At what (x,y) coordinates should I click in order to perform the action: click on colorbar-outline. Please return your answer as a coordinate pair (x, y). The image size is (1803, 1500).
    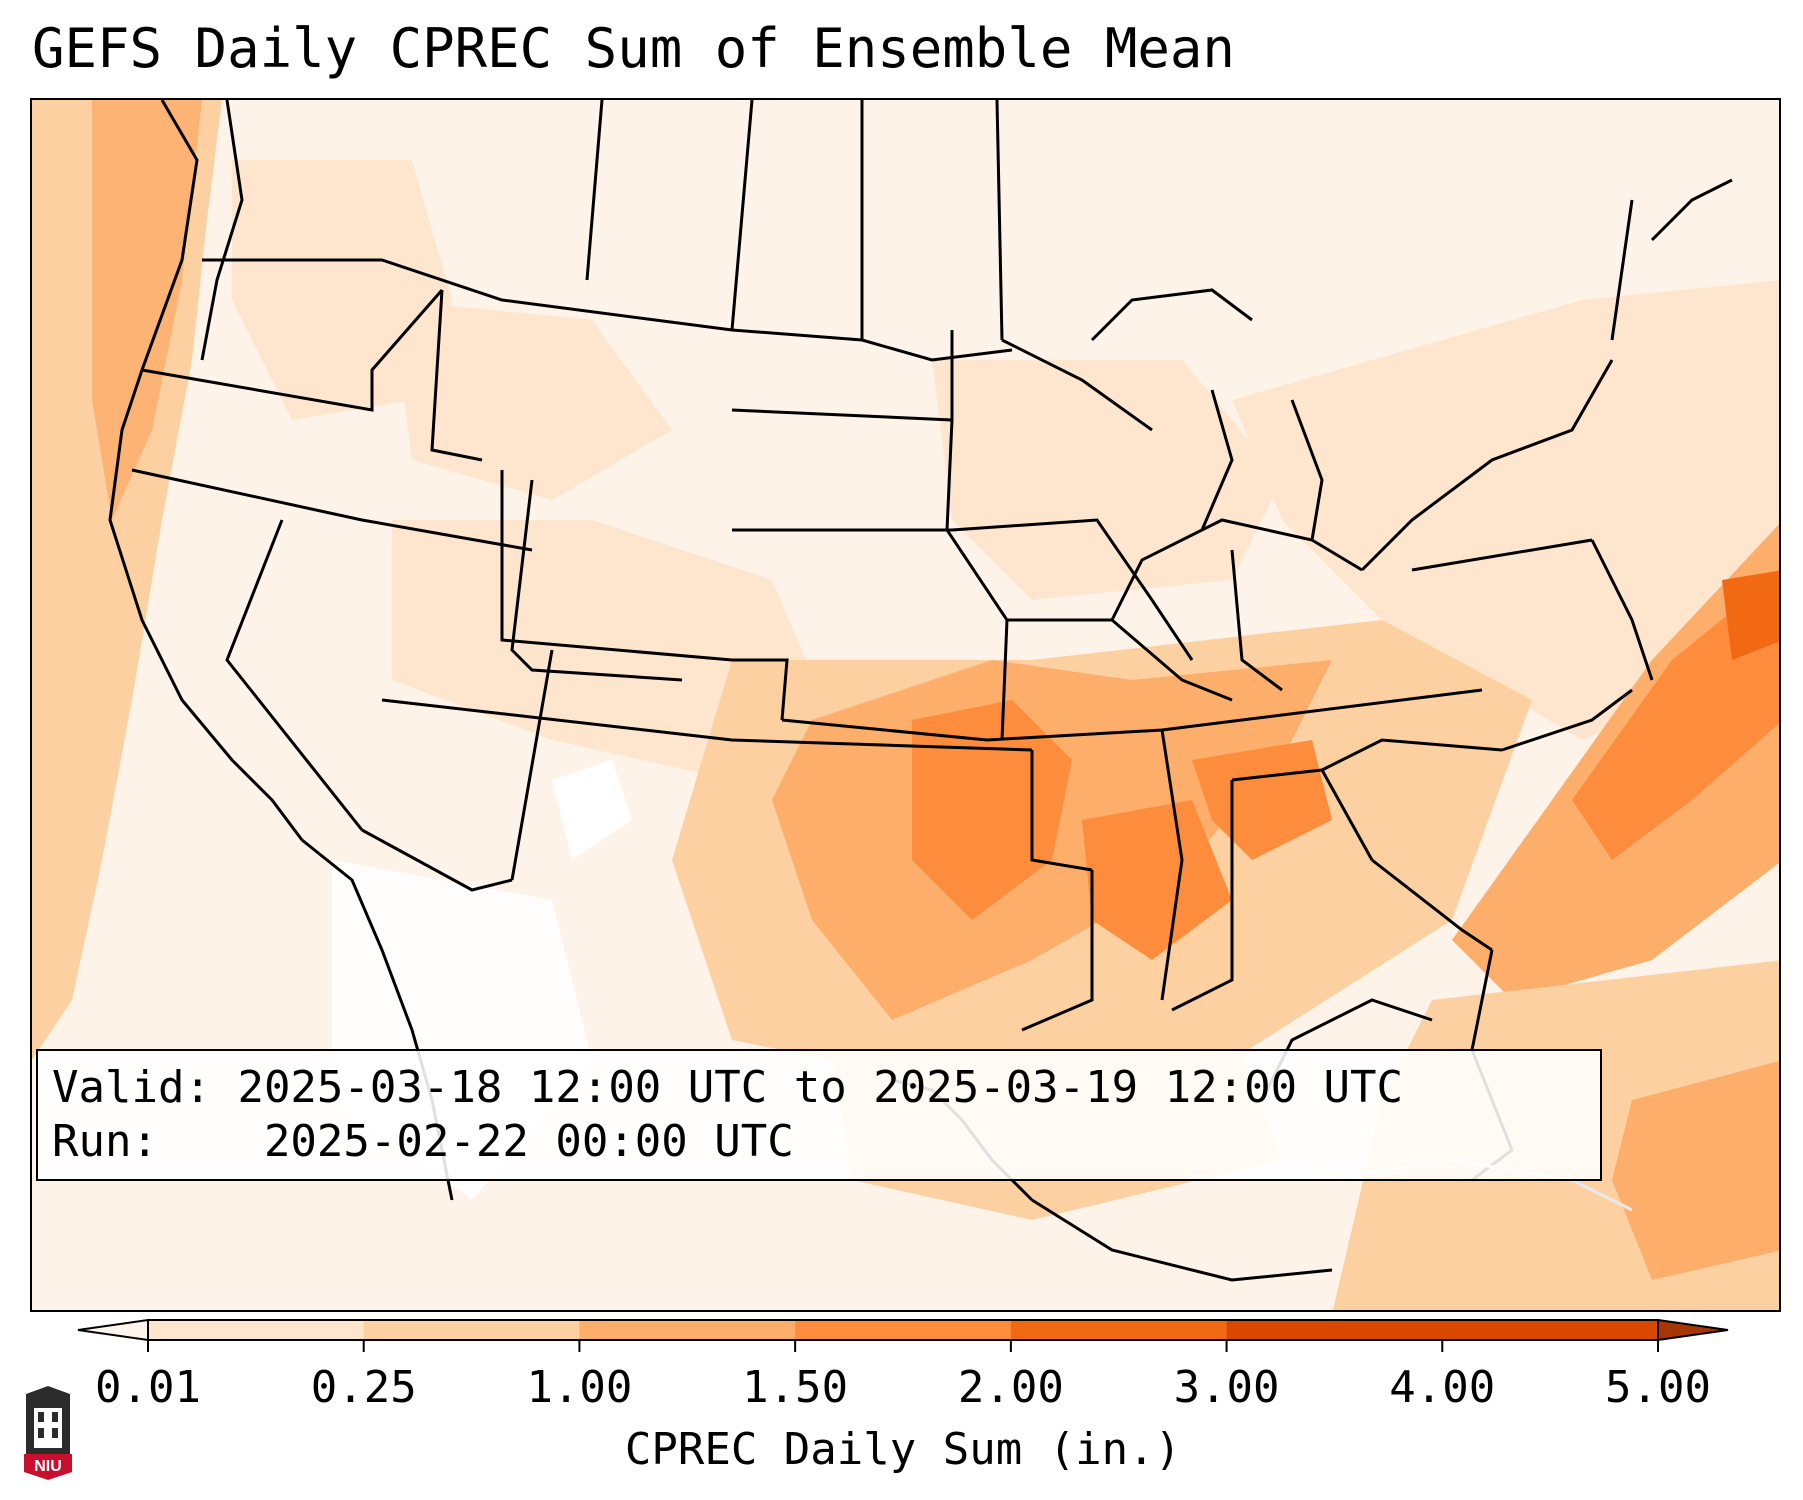
    Looking at the image, I should click on (903, 1330).